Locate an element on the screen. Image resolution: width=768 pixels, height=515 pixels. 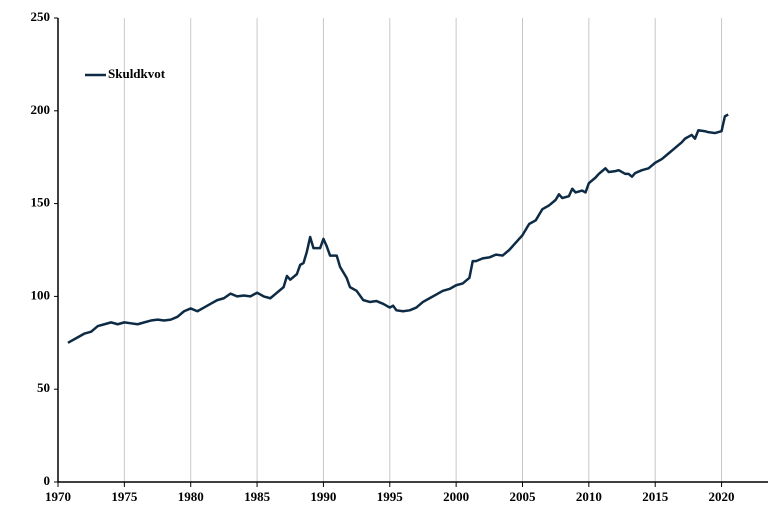
x-tick-label: 2000 is located at coordinates (456, 496).